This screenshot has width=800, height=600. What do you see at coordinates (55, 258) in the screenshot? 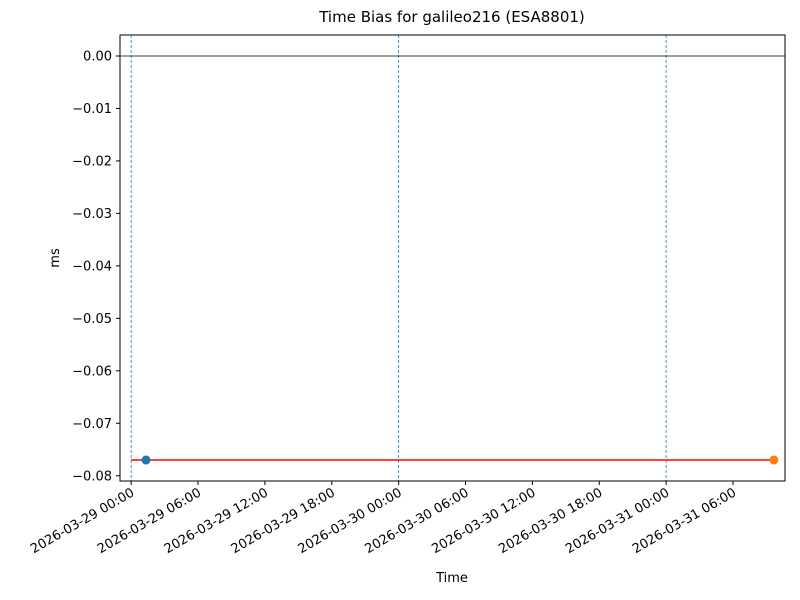
I see `y-axis-label: ms` at bounding box center [55, 258].